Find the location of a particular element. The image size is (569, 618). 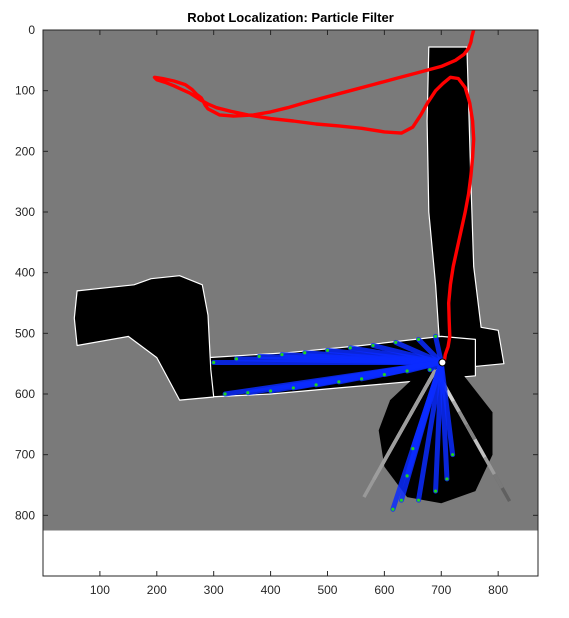

x-tick-label: 100 is located at coordinates (100, 590).